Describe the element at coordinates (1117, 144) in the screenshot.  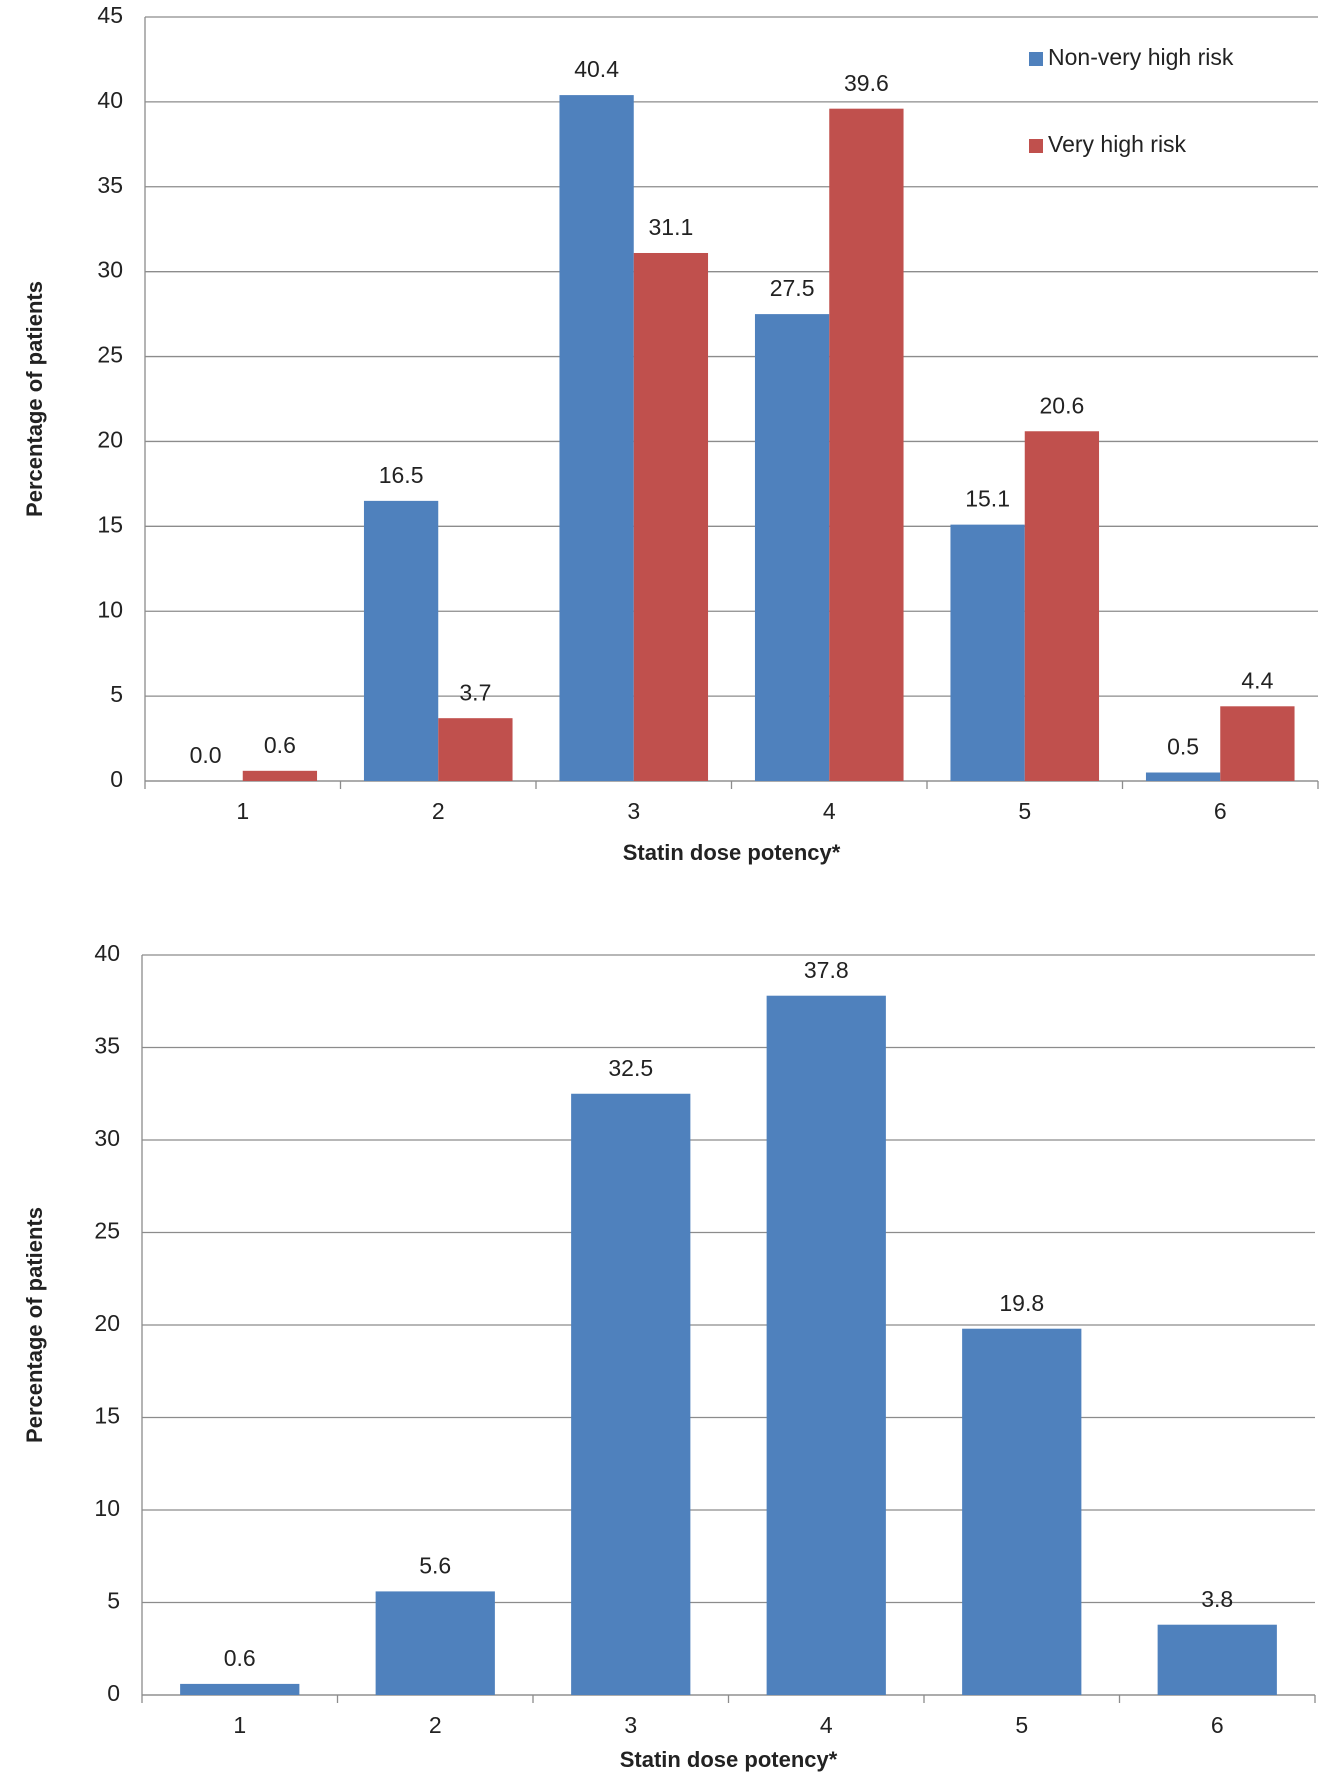
I see `legend-label: Very high risk` at that location.